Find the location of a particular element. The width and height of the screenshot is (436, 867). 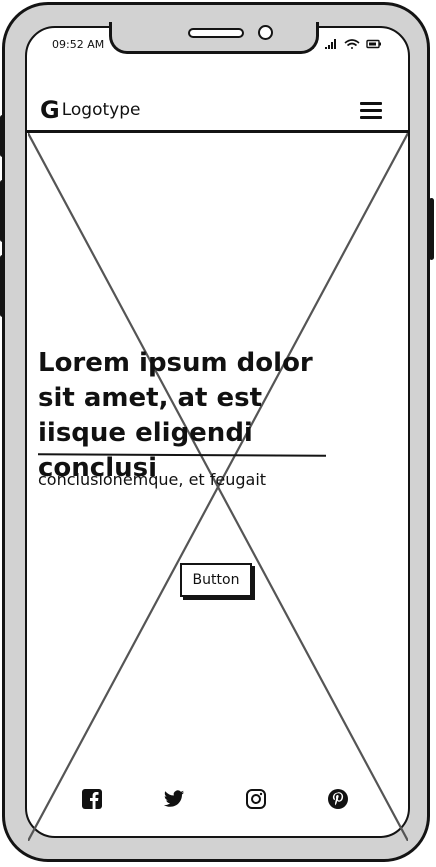

header-divider is located at coordinates (218, 131).